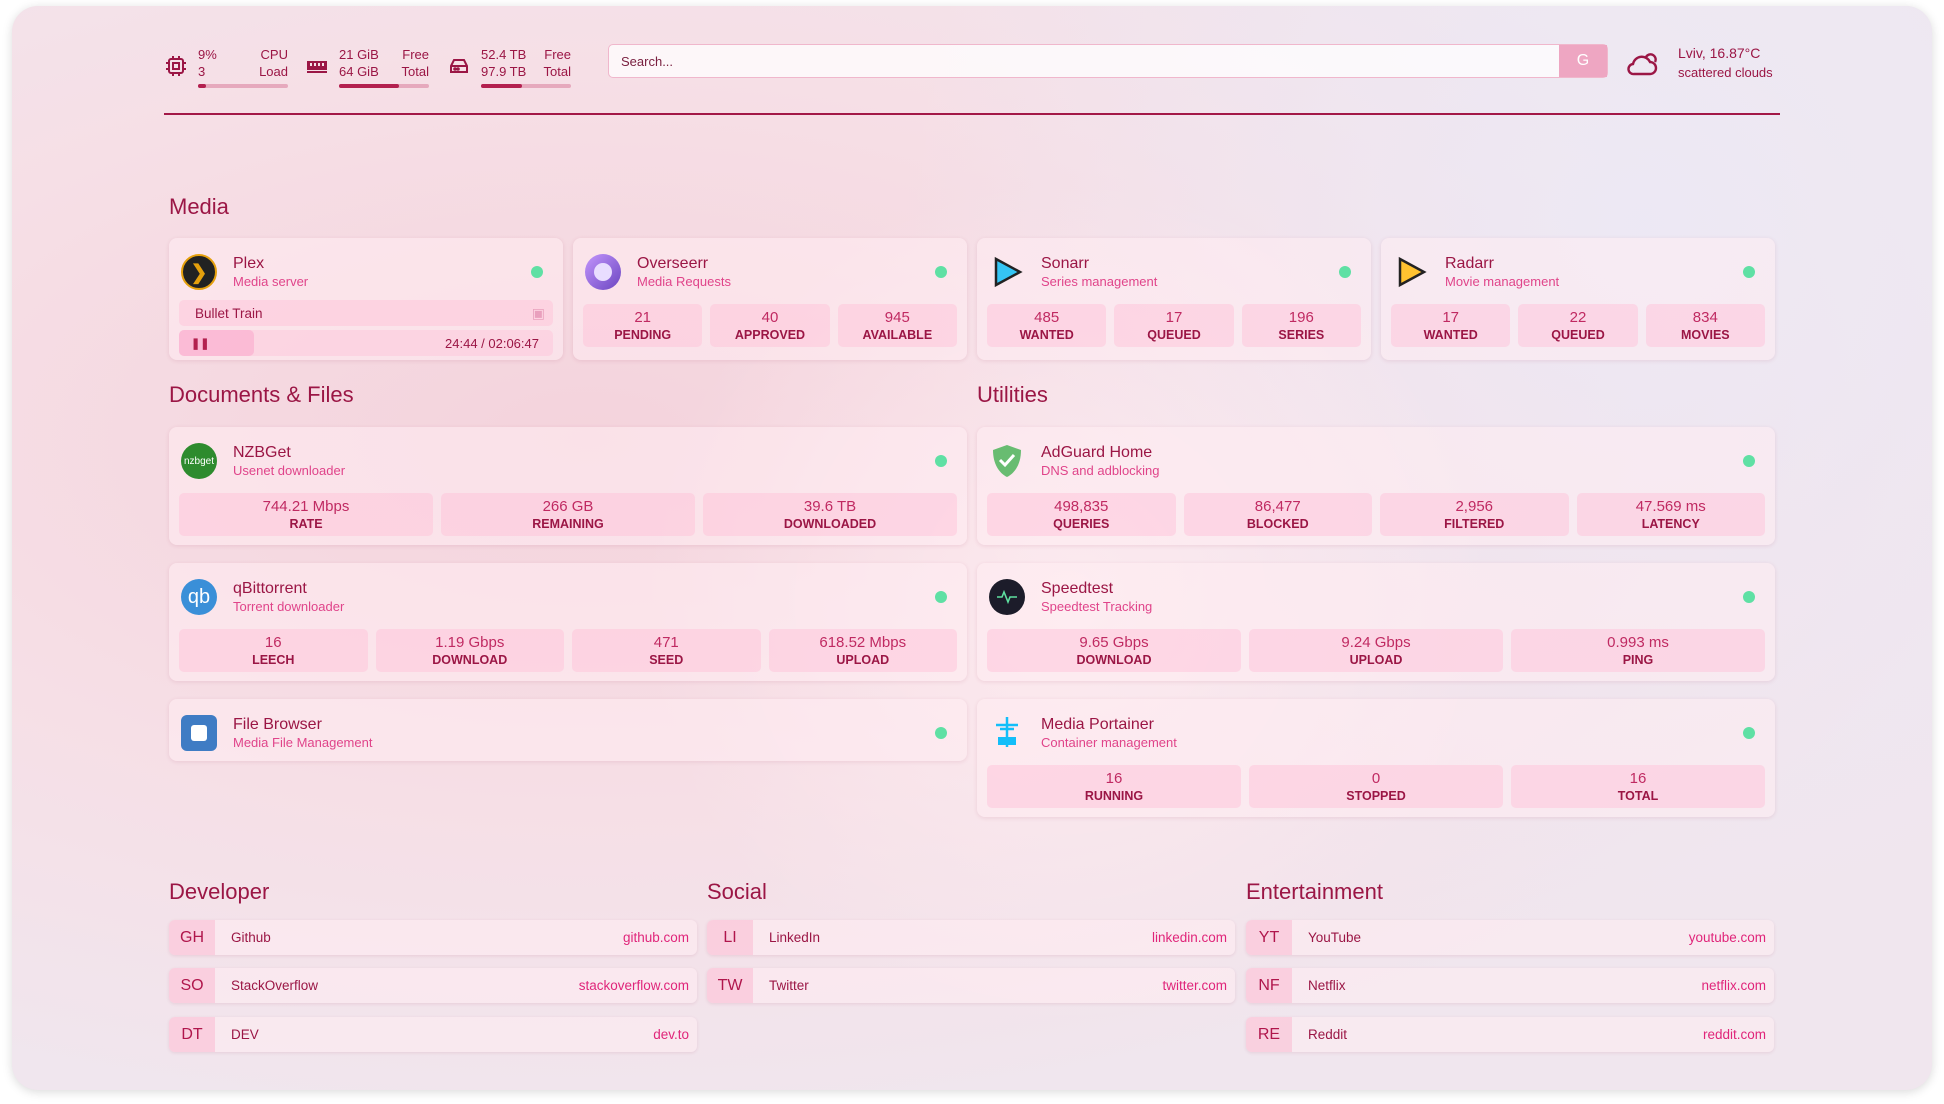 This screenshot has width=1944, height=1104. What do you see at coordinates (199, 272) in the screenshot?
I see `plex-icon: ❯` at bounding box center [199, 272].